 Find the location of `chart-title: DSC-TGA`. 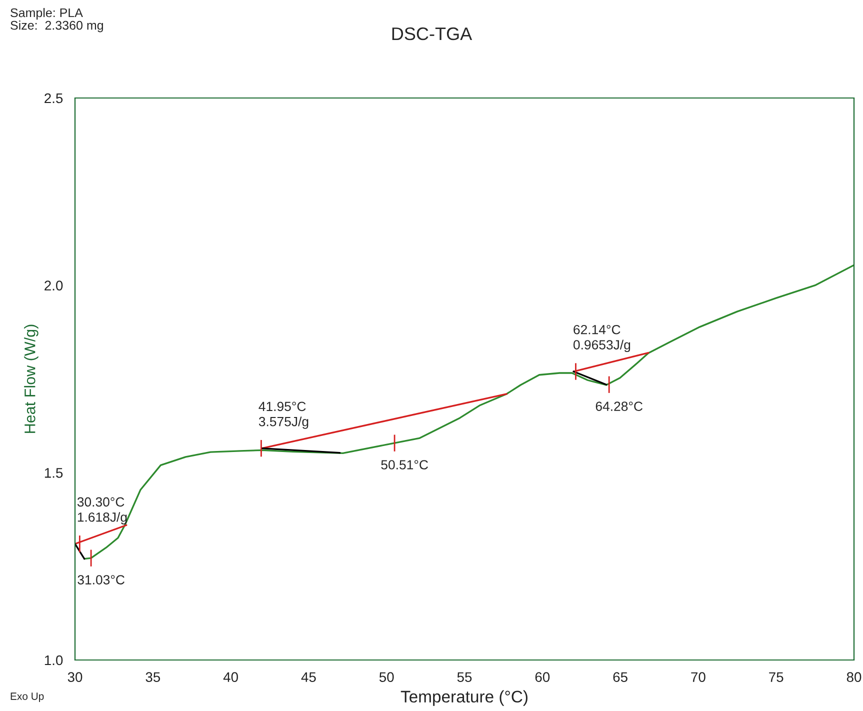

chart-title: DSC-TGA is located at coordinates (432, 33).